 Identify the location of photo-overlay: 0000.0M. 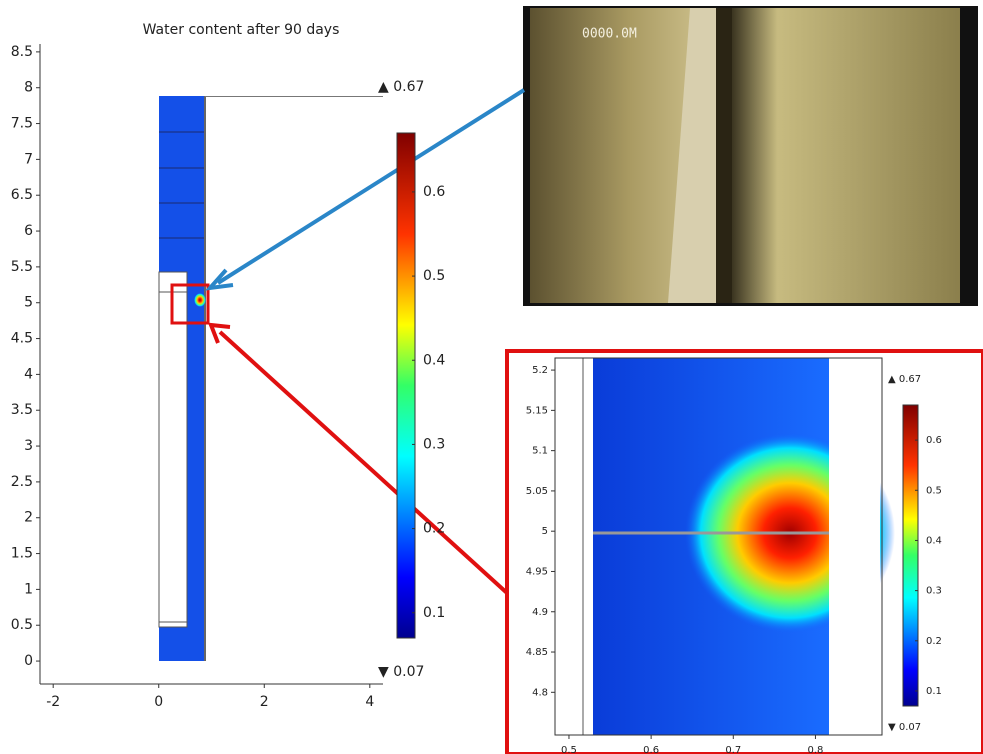
(609, 34).